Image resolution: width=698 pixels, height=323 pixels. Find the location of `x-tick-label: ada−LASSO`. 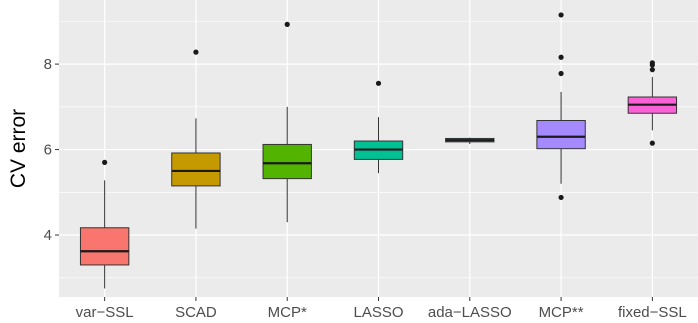

x-tick-label: ada−LASSO is located at coordinates (470, 312).